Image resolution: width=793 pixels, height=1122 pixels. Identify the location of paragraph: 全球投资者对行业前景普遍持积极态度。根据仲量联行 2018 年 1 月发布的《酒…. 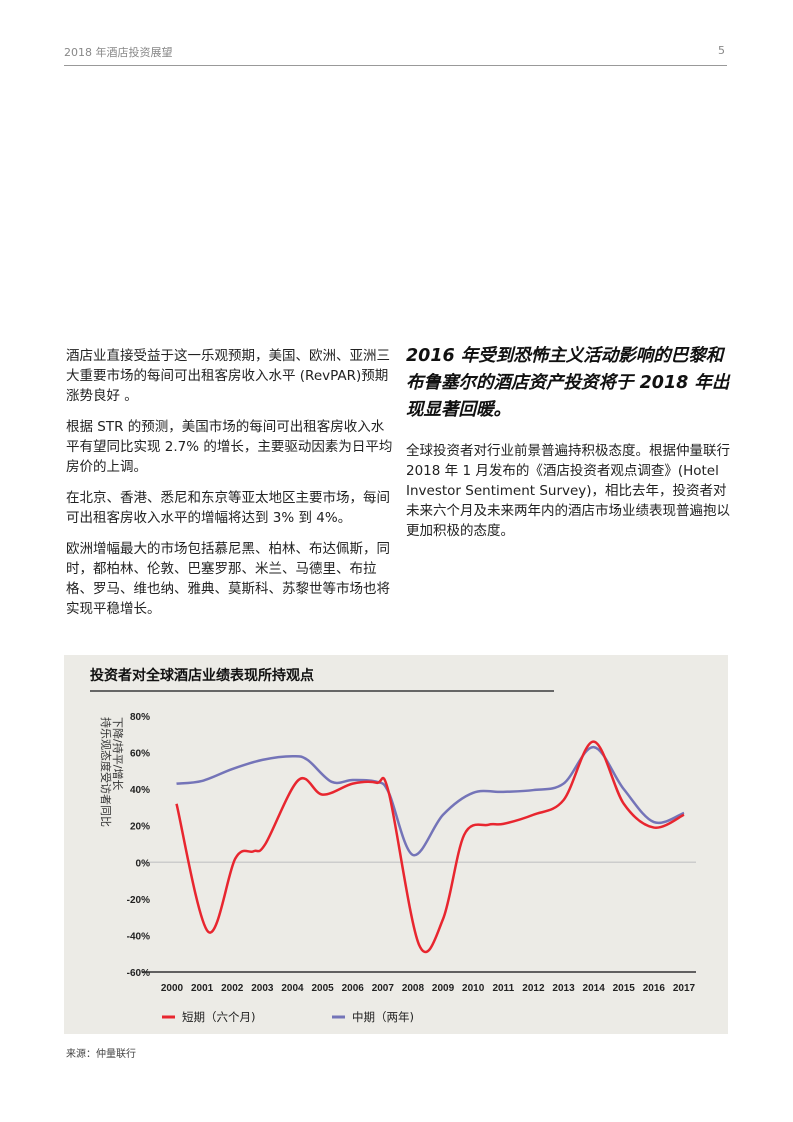
(568, 491).